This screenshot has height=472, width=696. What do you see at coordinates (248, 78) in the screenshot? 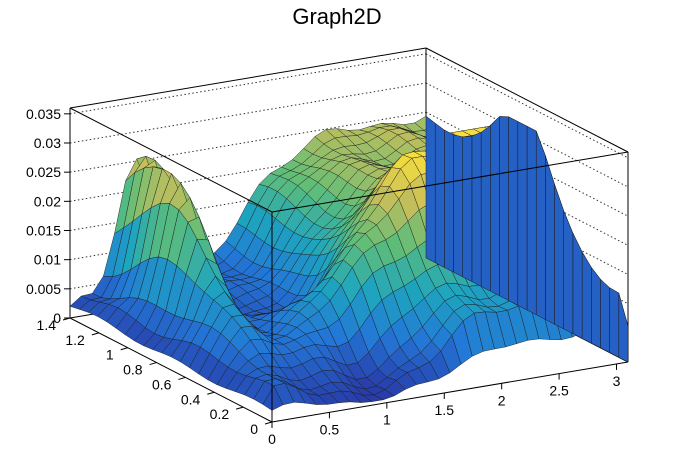
I see `top-back-edge` at bounding box center [248, 78].